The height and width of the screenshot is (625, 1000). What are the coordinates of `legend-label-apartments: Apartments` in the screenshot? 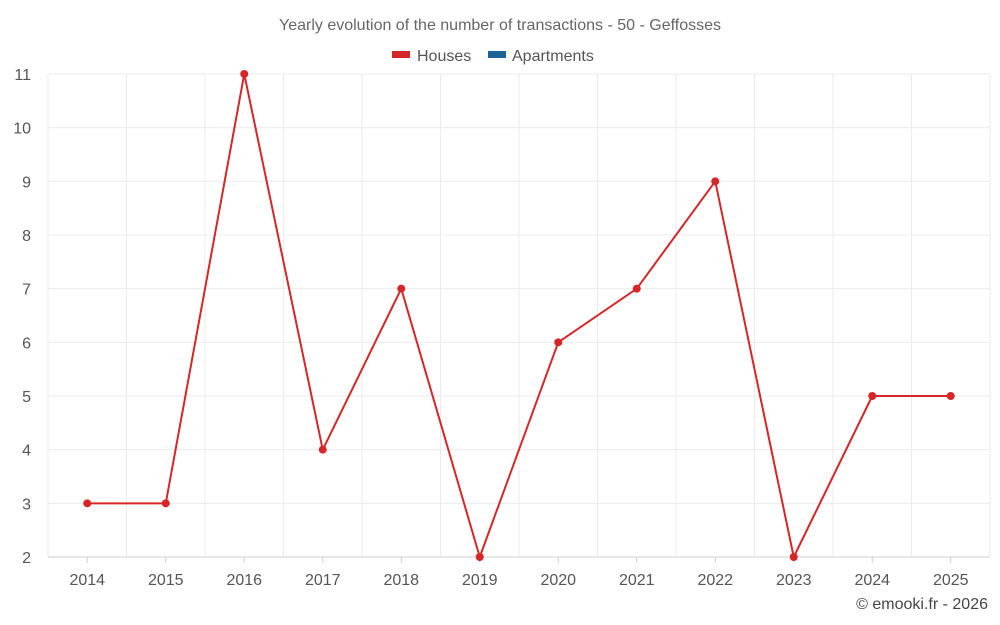 It's located at (553, 56).